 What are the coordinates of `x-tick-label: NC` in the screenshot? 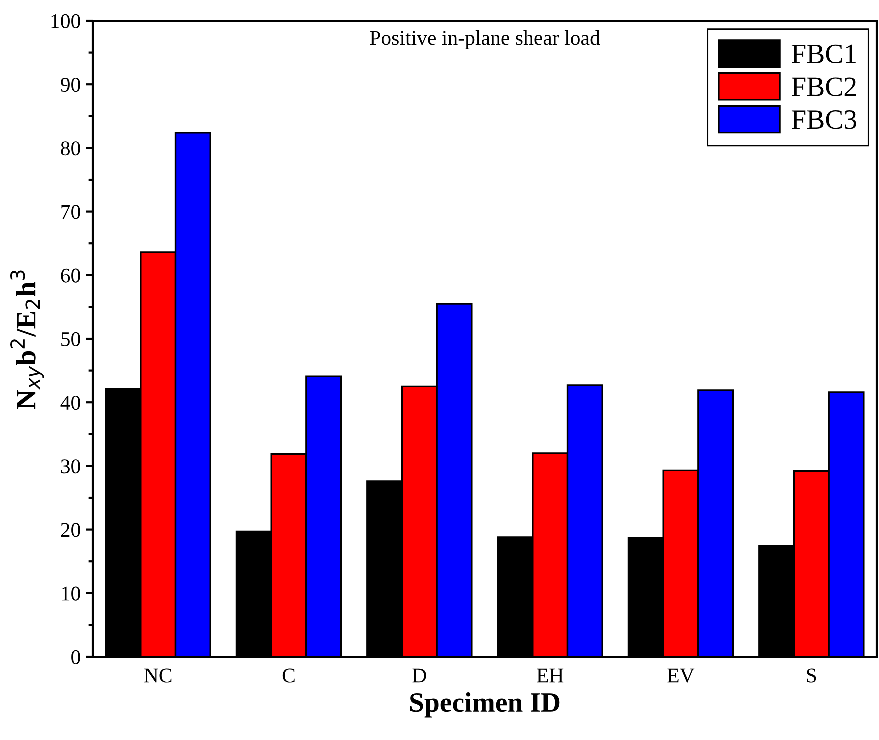 It's located at (158, 675).